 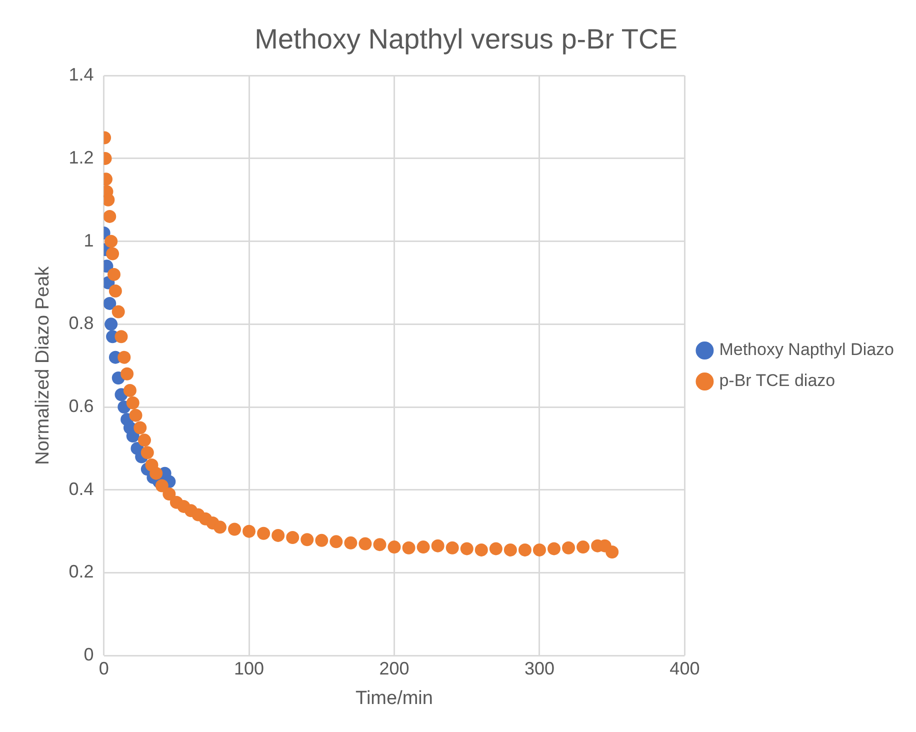 I want to click on y-axis-title: Normalized Diazo Peak, so click(x=43, y=365).